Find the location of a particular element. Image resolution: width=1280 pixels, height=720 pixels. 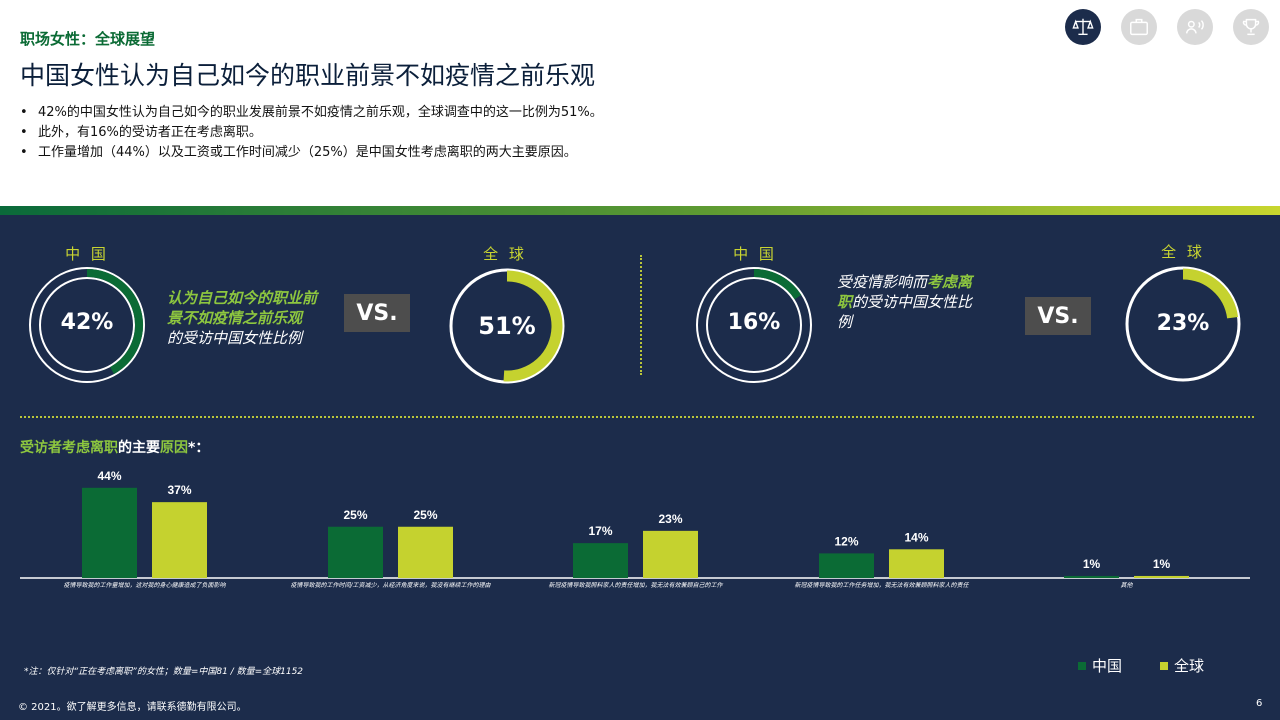

section-tag: 职场女性：全球展望 is located at coordinates (88, 39).